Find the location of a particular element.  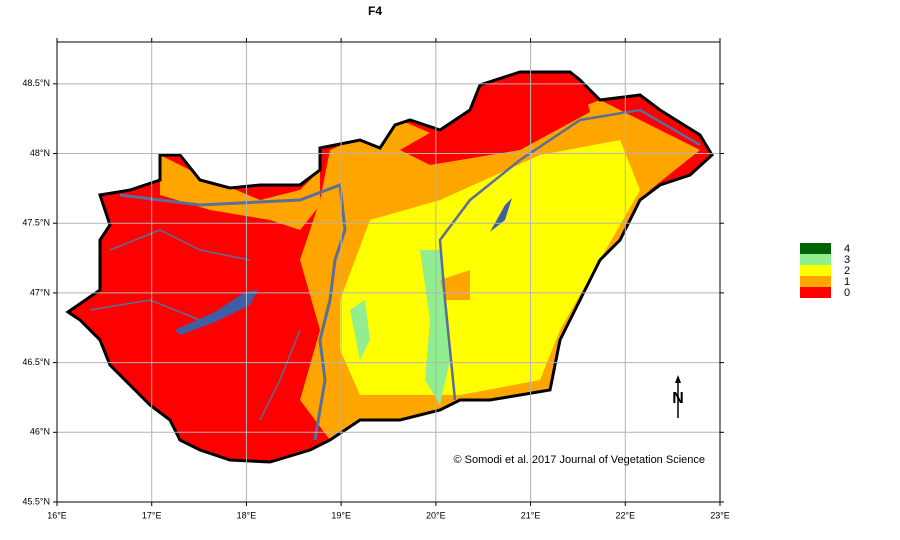

north-arrow: N is located at coordinates (678, 396).